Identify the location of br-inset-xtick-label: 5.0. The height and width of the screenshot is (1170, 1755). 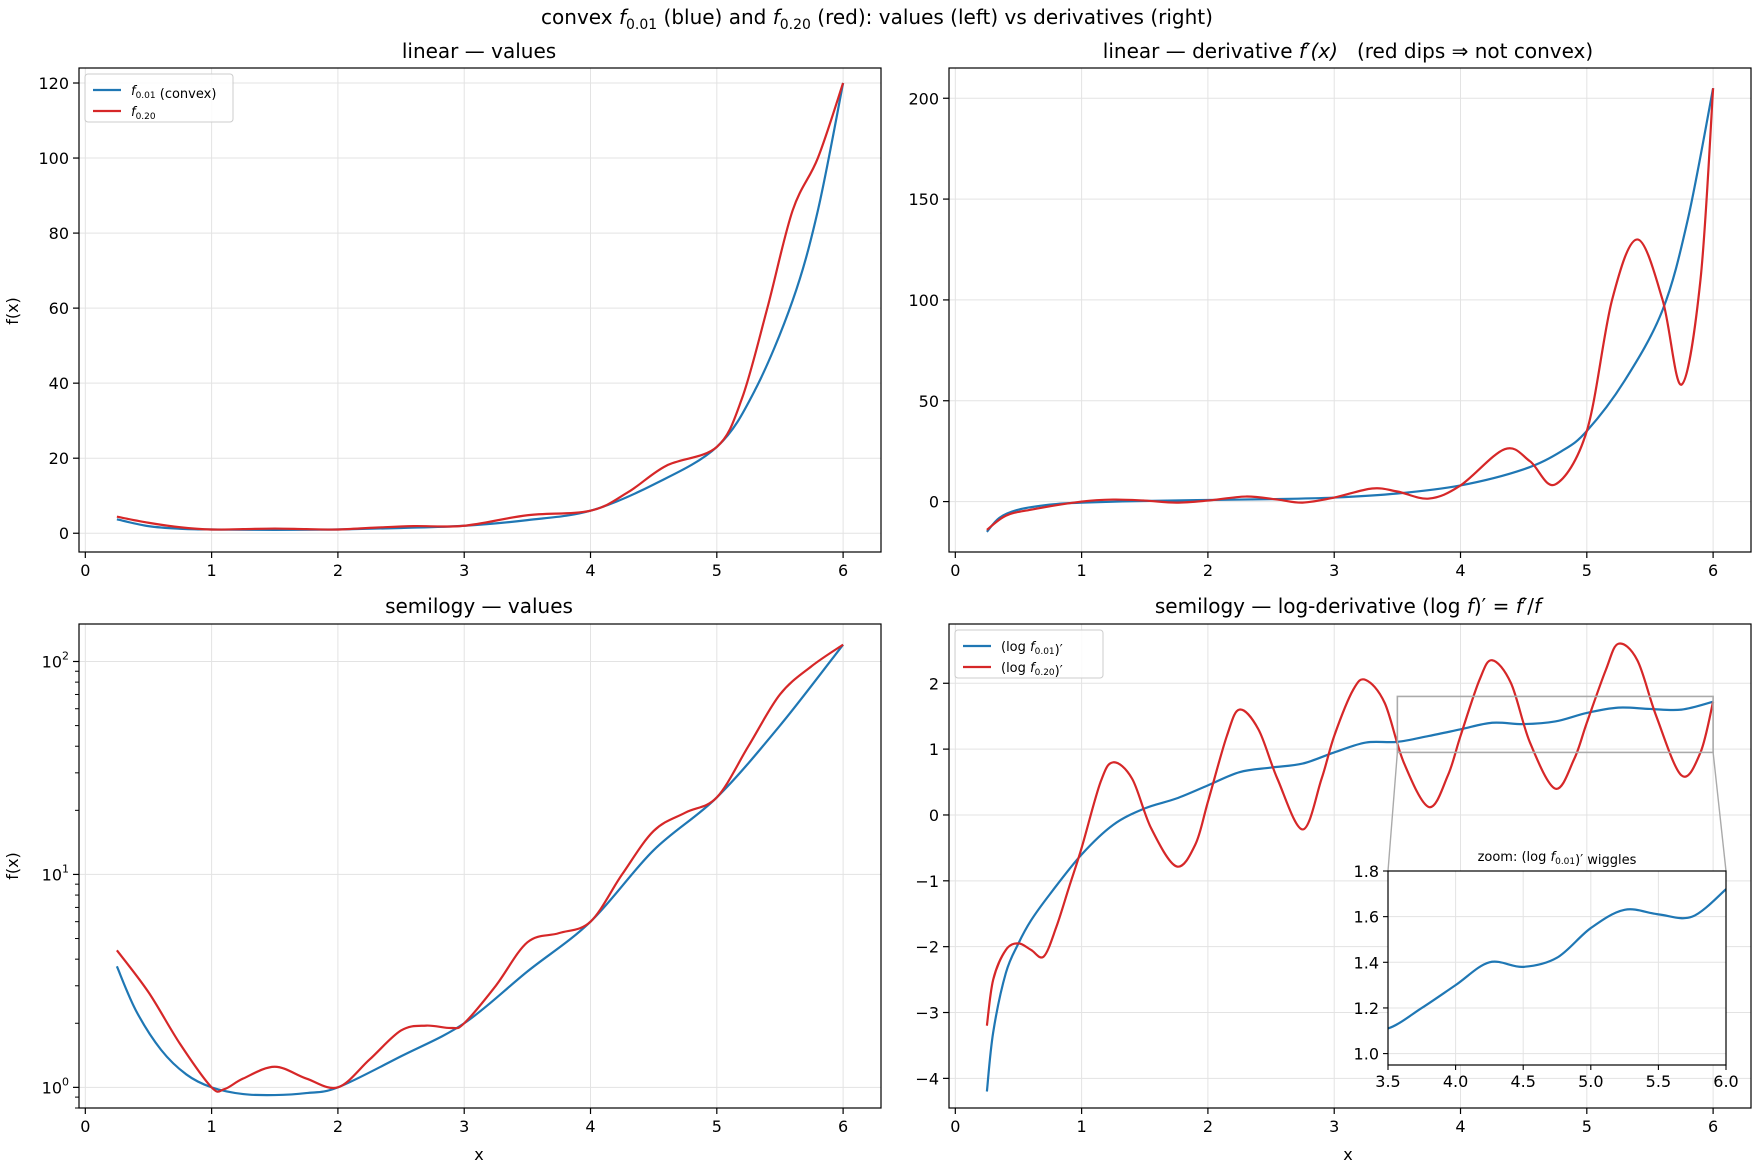
(1590, 1081).